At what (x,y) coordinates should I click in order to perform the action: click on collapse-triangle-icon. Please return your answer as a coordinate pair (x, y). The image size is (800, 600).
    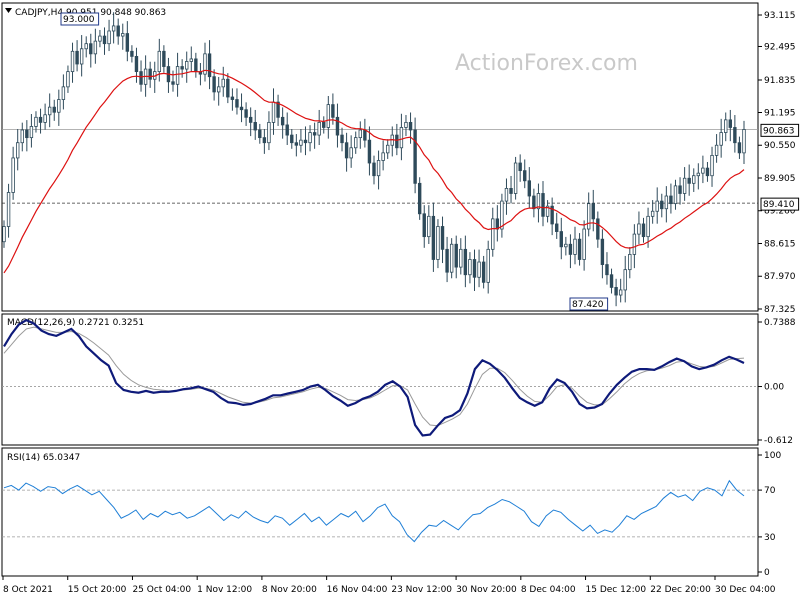
    Looking at the image, I should click on (8, 10).